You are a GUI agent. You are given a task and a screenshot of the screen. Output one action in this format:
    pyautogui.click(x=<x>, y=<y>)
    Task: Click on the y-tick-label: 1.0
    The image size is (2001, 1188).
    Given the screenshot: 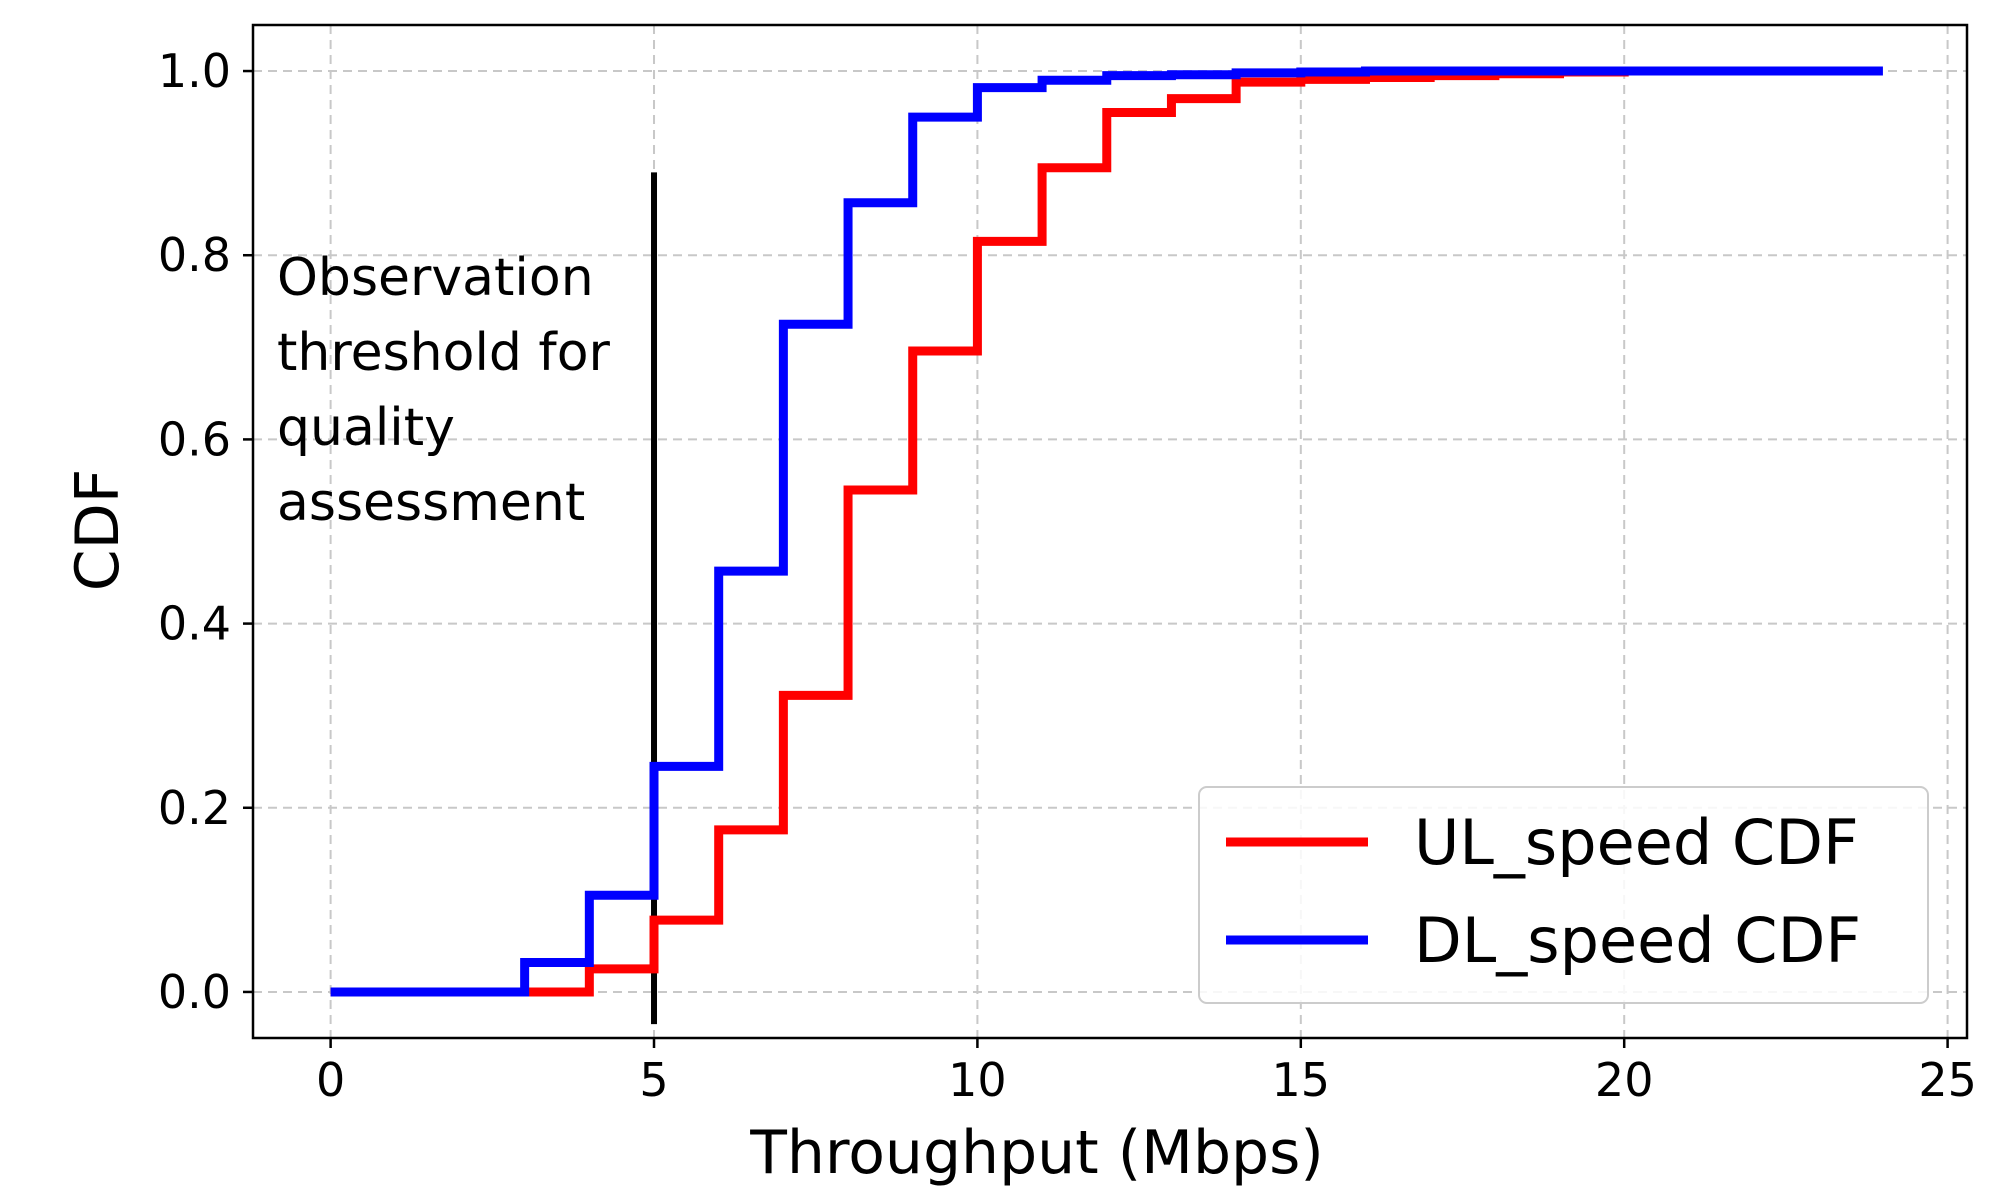 What is the action you would take?
    pyautogui.click(x=194, y=71)
    